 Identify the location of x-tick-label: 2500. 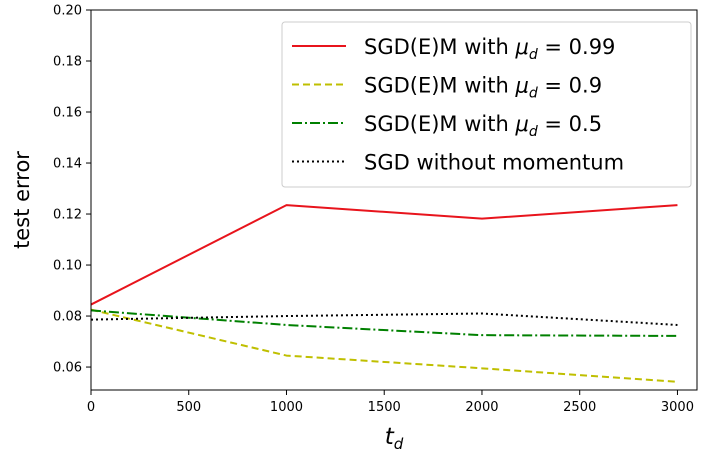
(579, 407).